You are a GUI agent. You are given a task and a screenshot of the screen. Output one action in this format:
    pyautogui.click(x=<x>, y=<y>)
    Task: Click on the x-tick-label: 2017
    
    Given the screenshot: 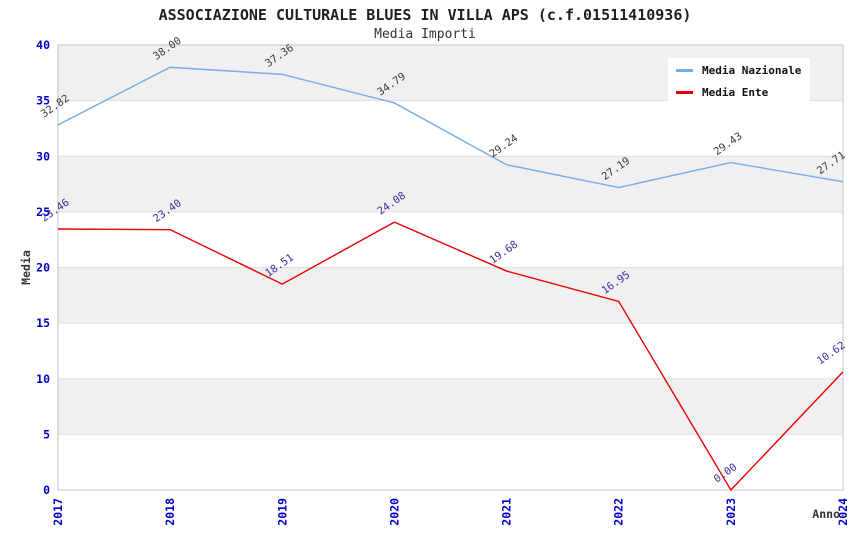 What is the action you would take?
    pyautogui.click(x=58, y=512)
    